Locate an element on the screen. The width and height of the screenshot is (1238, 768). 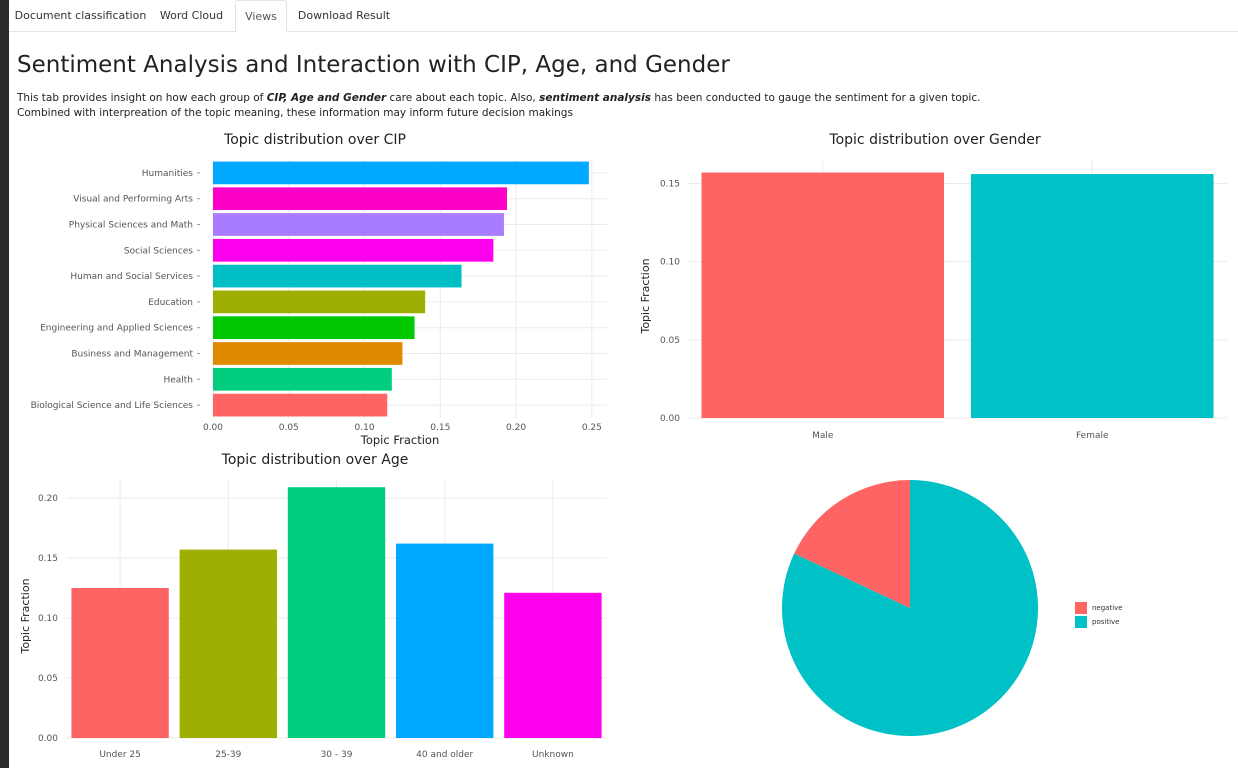
cip-bar-humanities is located at coordinates (401, 173).